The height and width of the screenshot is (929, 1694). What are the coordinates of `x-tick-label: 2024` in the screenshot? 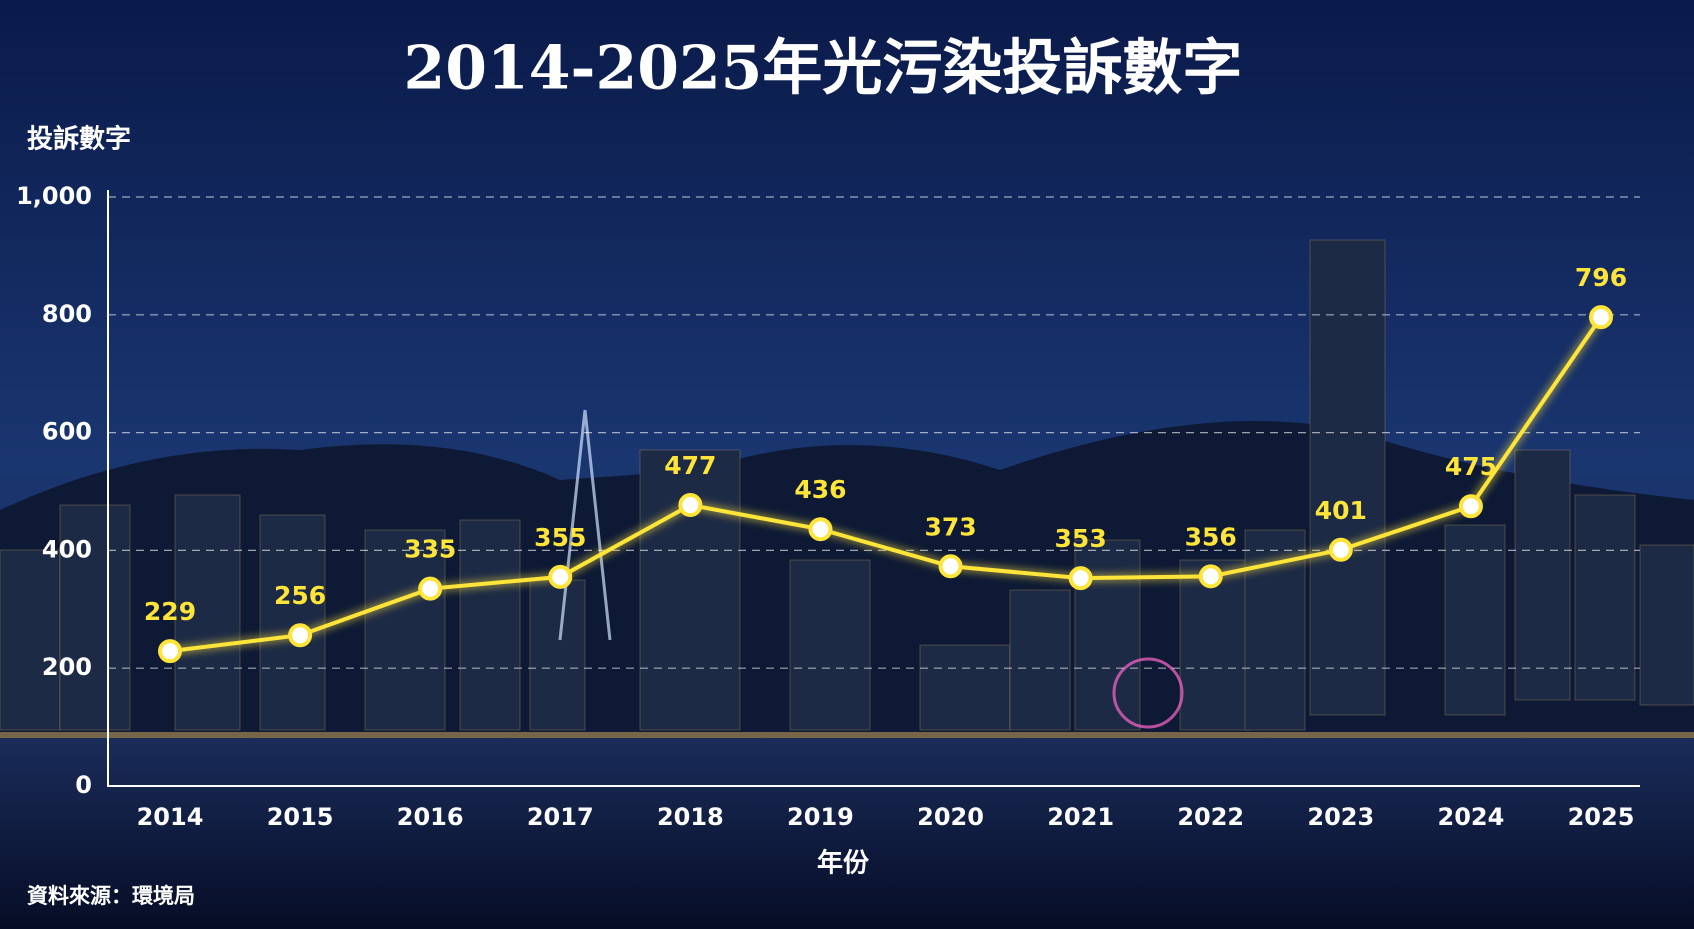 It's located at (1471, 817).